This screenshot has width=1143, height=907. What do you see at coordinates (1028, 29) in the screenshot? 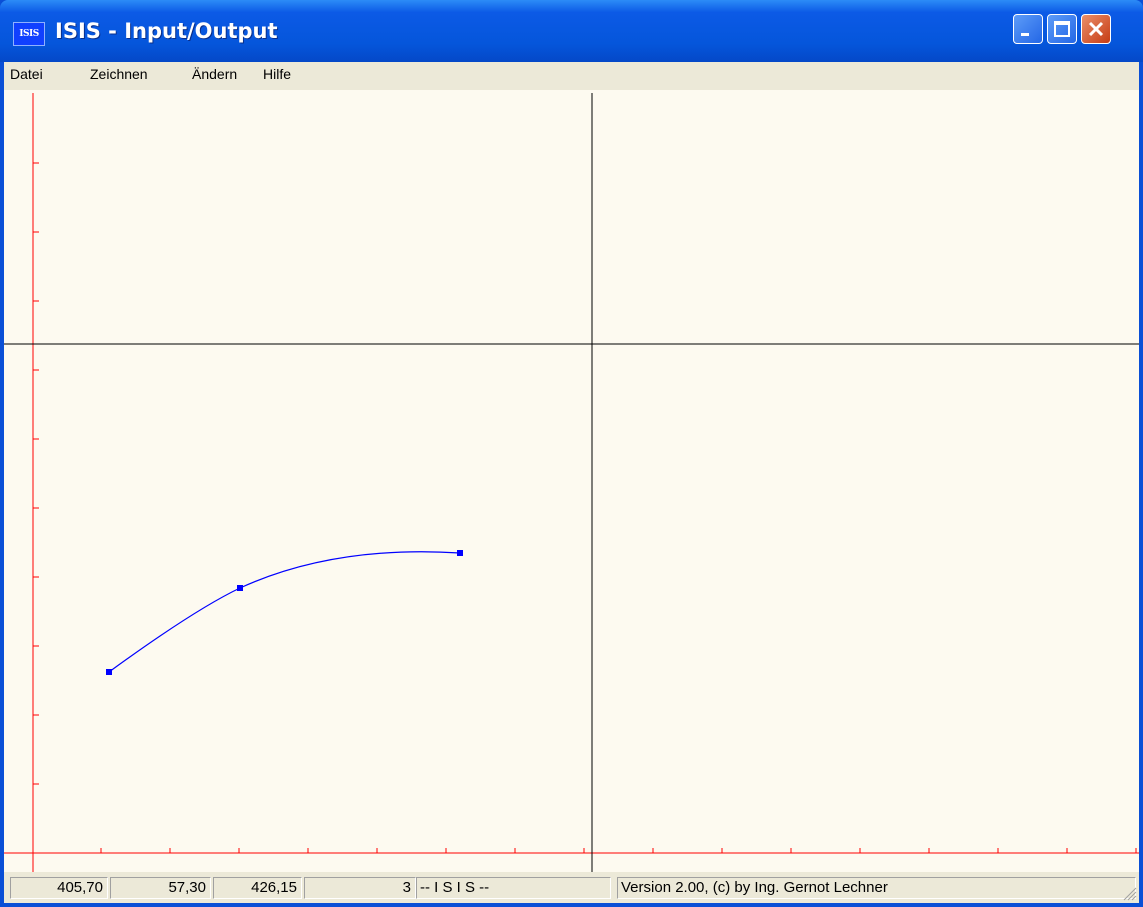
I see `minimize-button` at bounding box center [1028, 29].